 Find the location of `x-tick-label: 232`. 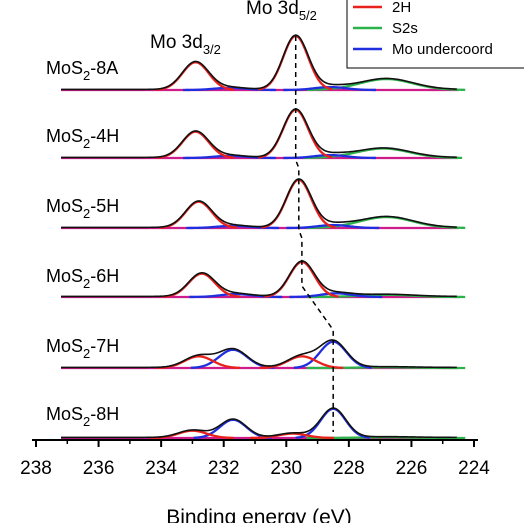

x-tick-label: 232 is located at coordinates (224, 468).